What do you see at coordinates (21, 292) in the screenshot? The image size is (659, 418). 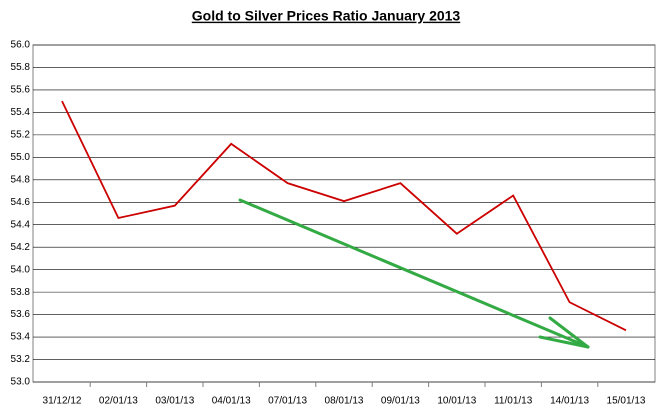 I see `y-tick-label: 53.8` at bounding box center [21, 292].